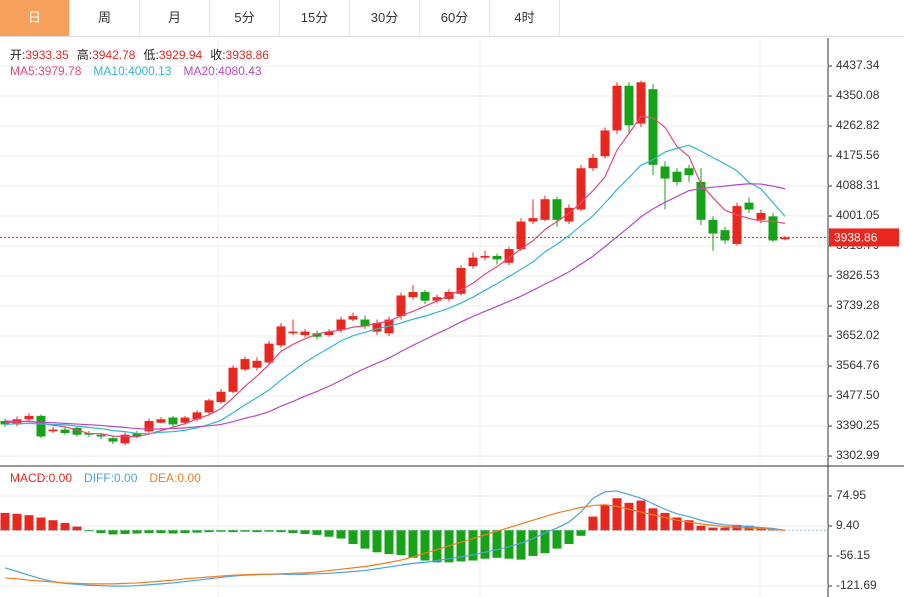  I want to click on info-value: 3933.35, so click(47, 55).